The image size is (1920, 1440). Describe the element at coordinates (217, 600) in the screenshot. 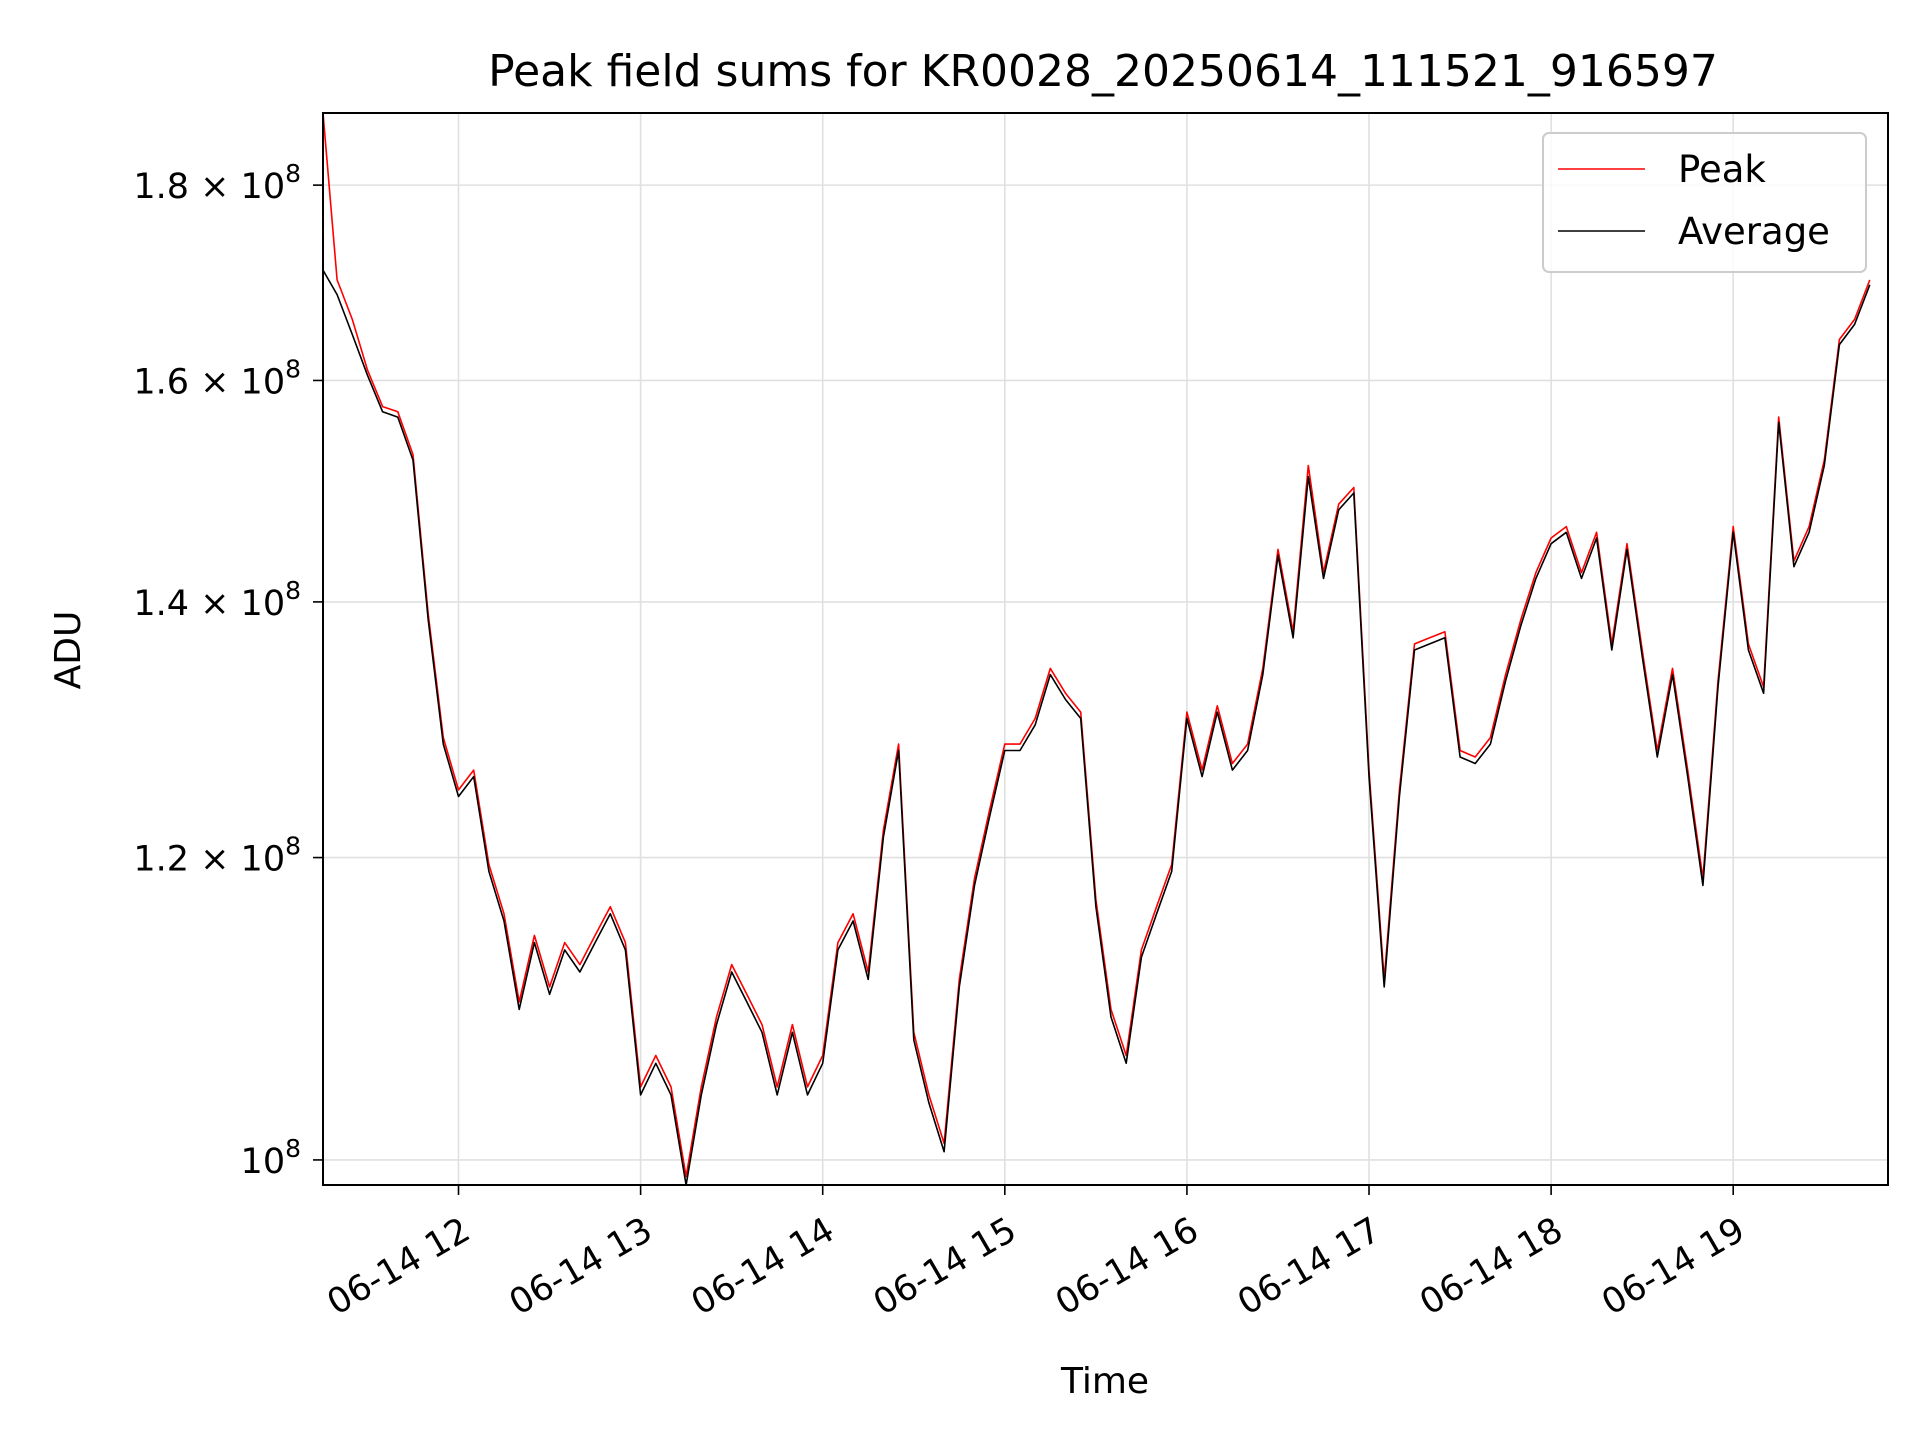

I see `y-tick-label: 1.4 × 108` at that location.